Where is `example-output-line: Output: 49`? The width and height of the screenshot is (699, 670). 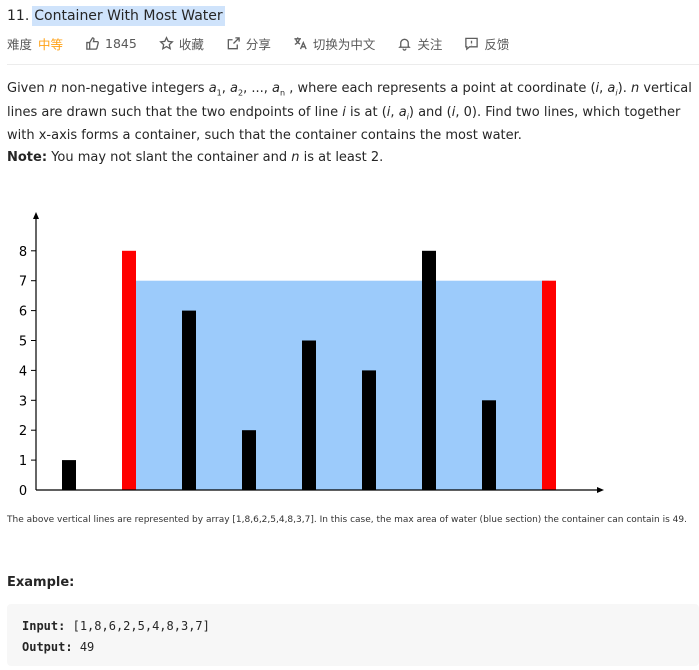 example-output-line: Output: 49 is located at coordinates (353, 647).